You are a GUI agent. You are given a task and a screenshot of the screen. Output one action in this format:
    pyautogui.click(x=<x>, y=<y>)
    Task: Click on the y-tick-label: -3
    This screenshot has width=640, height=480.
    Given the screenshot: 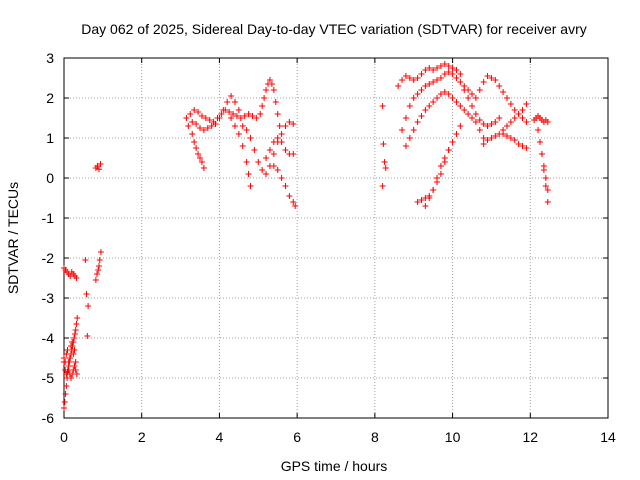 What is the action you would take?
    pyautogui.click(x=48, y=298)
    